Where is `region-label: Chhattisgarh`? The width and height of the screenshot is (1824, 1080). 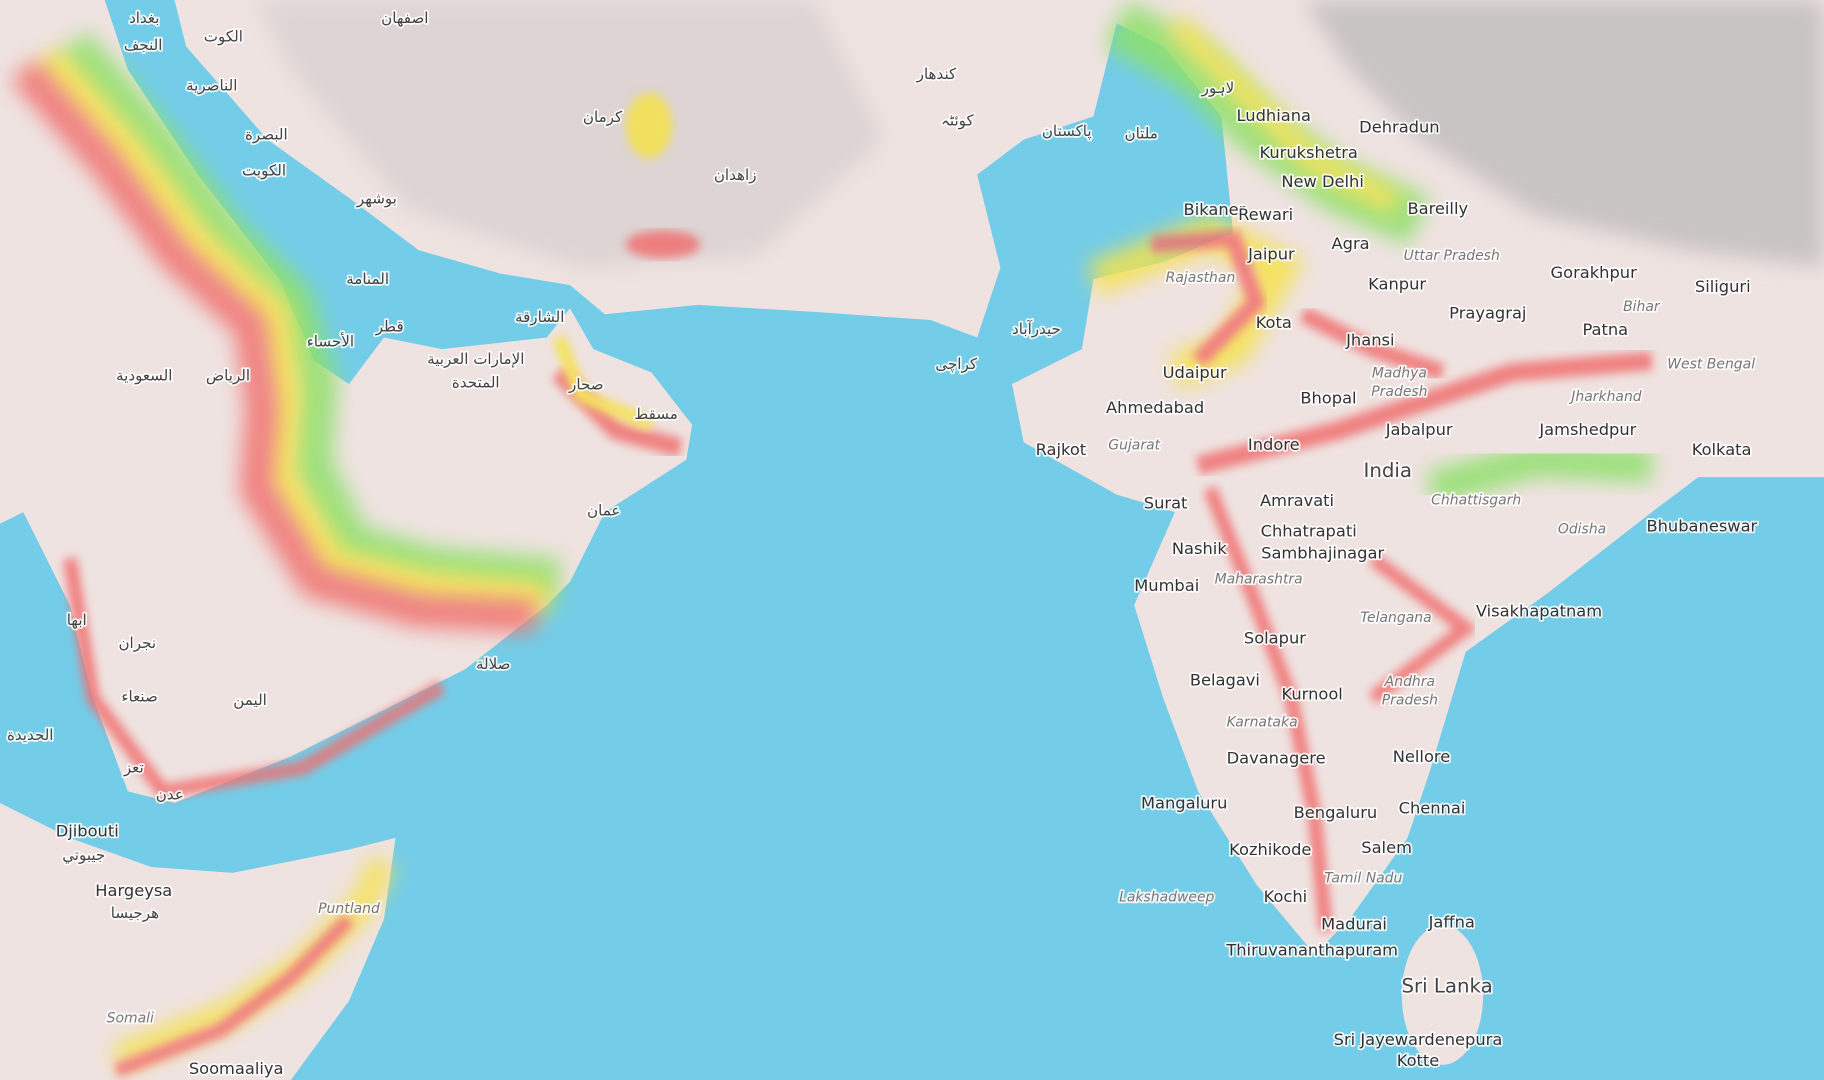 region-label: Chhattisgarh is located at coordinates (1476, 500).